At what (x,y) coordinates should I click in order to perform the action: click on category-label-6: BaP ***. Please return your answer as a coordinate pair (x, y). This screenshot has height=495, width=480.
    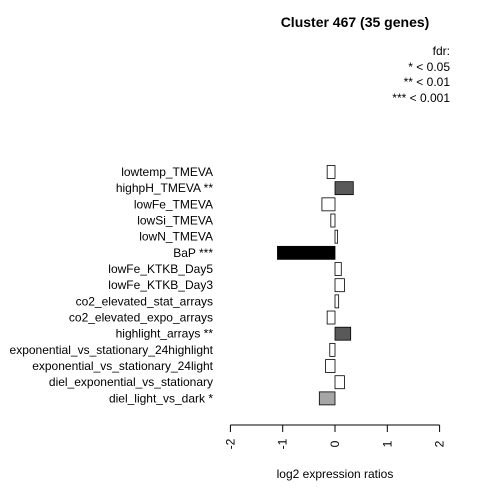
    Looking at the image, I should click on (193, 253).